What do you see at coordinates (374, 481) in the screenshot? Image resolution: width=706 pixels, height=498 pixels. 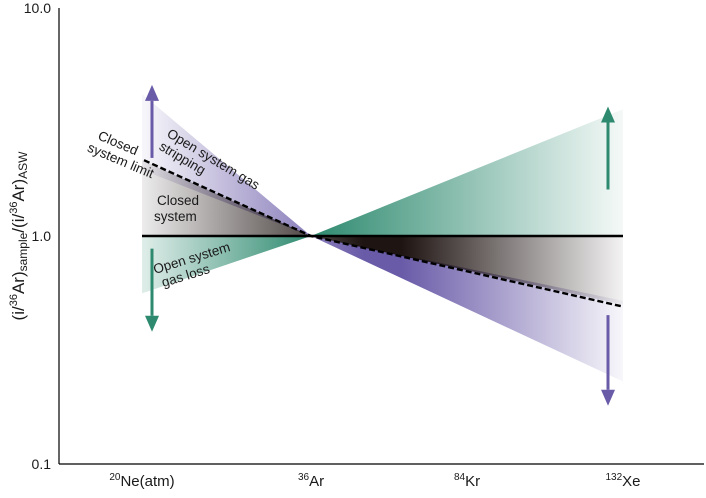 I see `x-ticks: 20Ne(atm) 36Ar 84Kr 132Xe` at bounding box center [374, 481].